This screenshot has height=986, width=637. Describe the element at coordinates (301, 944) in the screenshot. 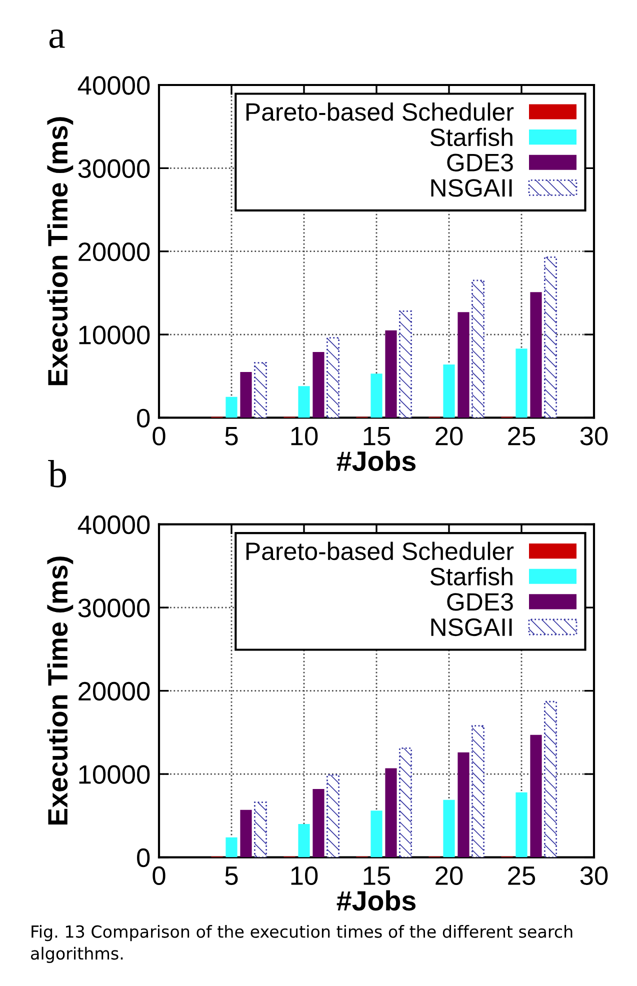

I see `caption: Fig. 13 Comparison of the execution times of the different search algorithms.` at that location.